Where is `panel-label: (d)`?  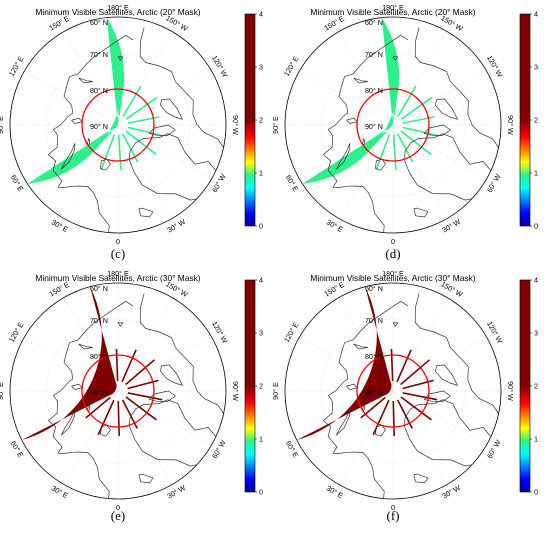 panel-label: (d) is located at coordinates (393, 253).